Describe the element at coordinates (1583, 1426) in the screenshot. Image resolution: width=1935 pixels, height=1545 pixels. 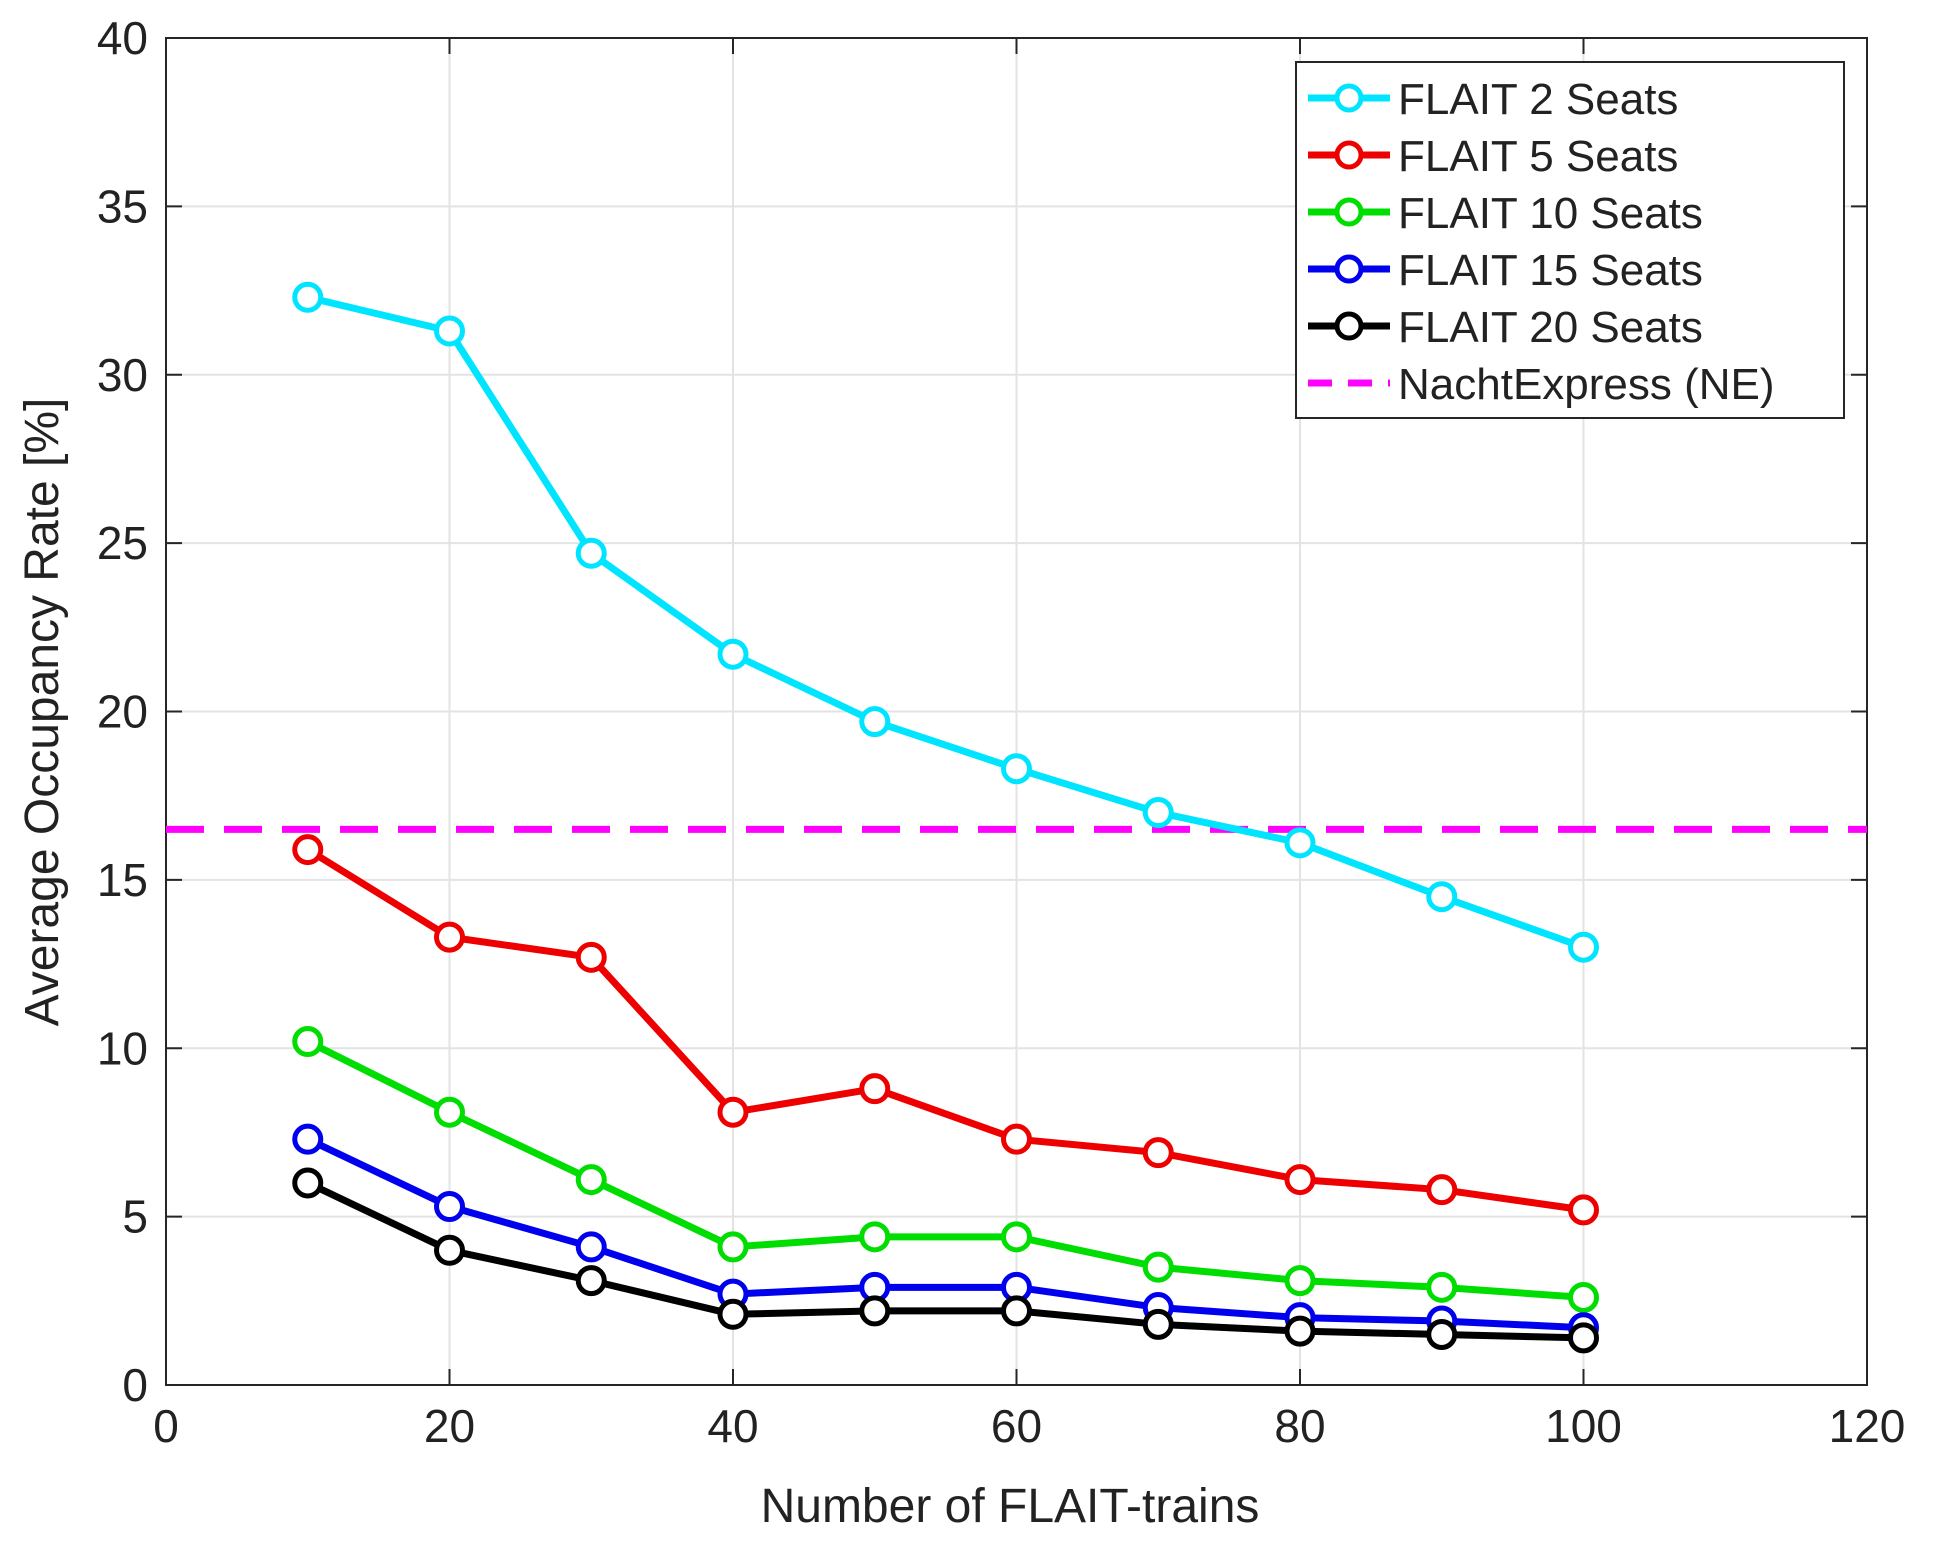
I see `x-tick-label: 100` at that location.